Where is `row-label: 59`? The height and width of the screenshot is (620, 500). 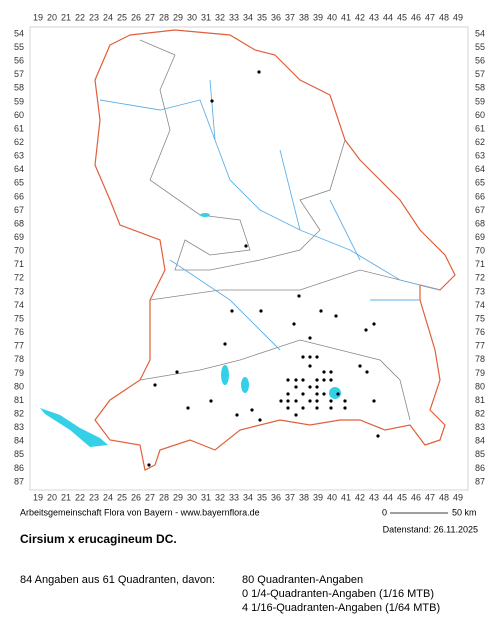
row-label: 59 is located at coordinates (19, 101).